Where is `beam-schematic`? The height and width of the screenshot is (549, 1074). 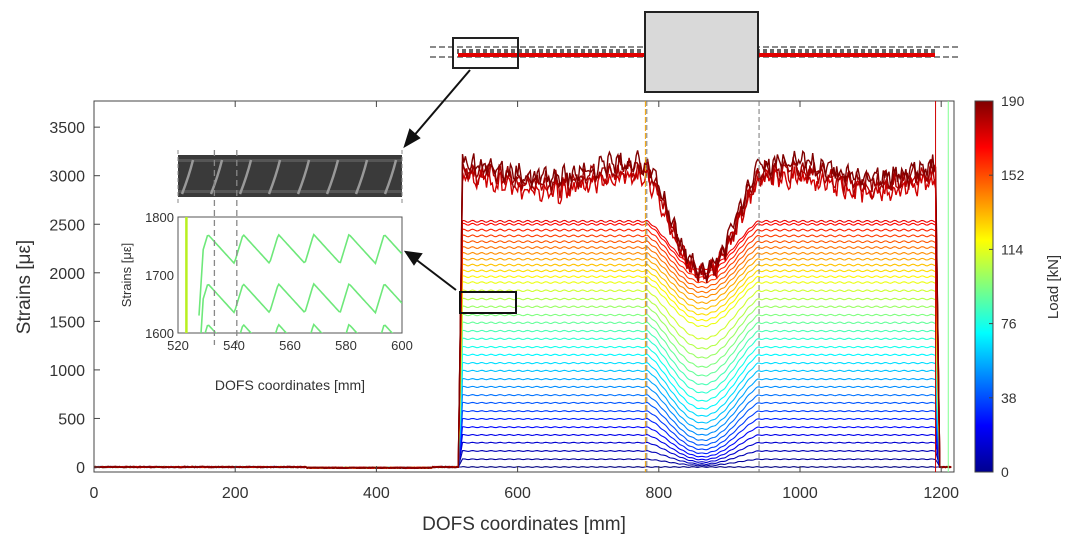
beam-schematic is located at coordinates (695, 52).